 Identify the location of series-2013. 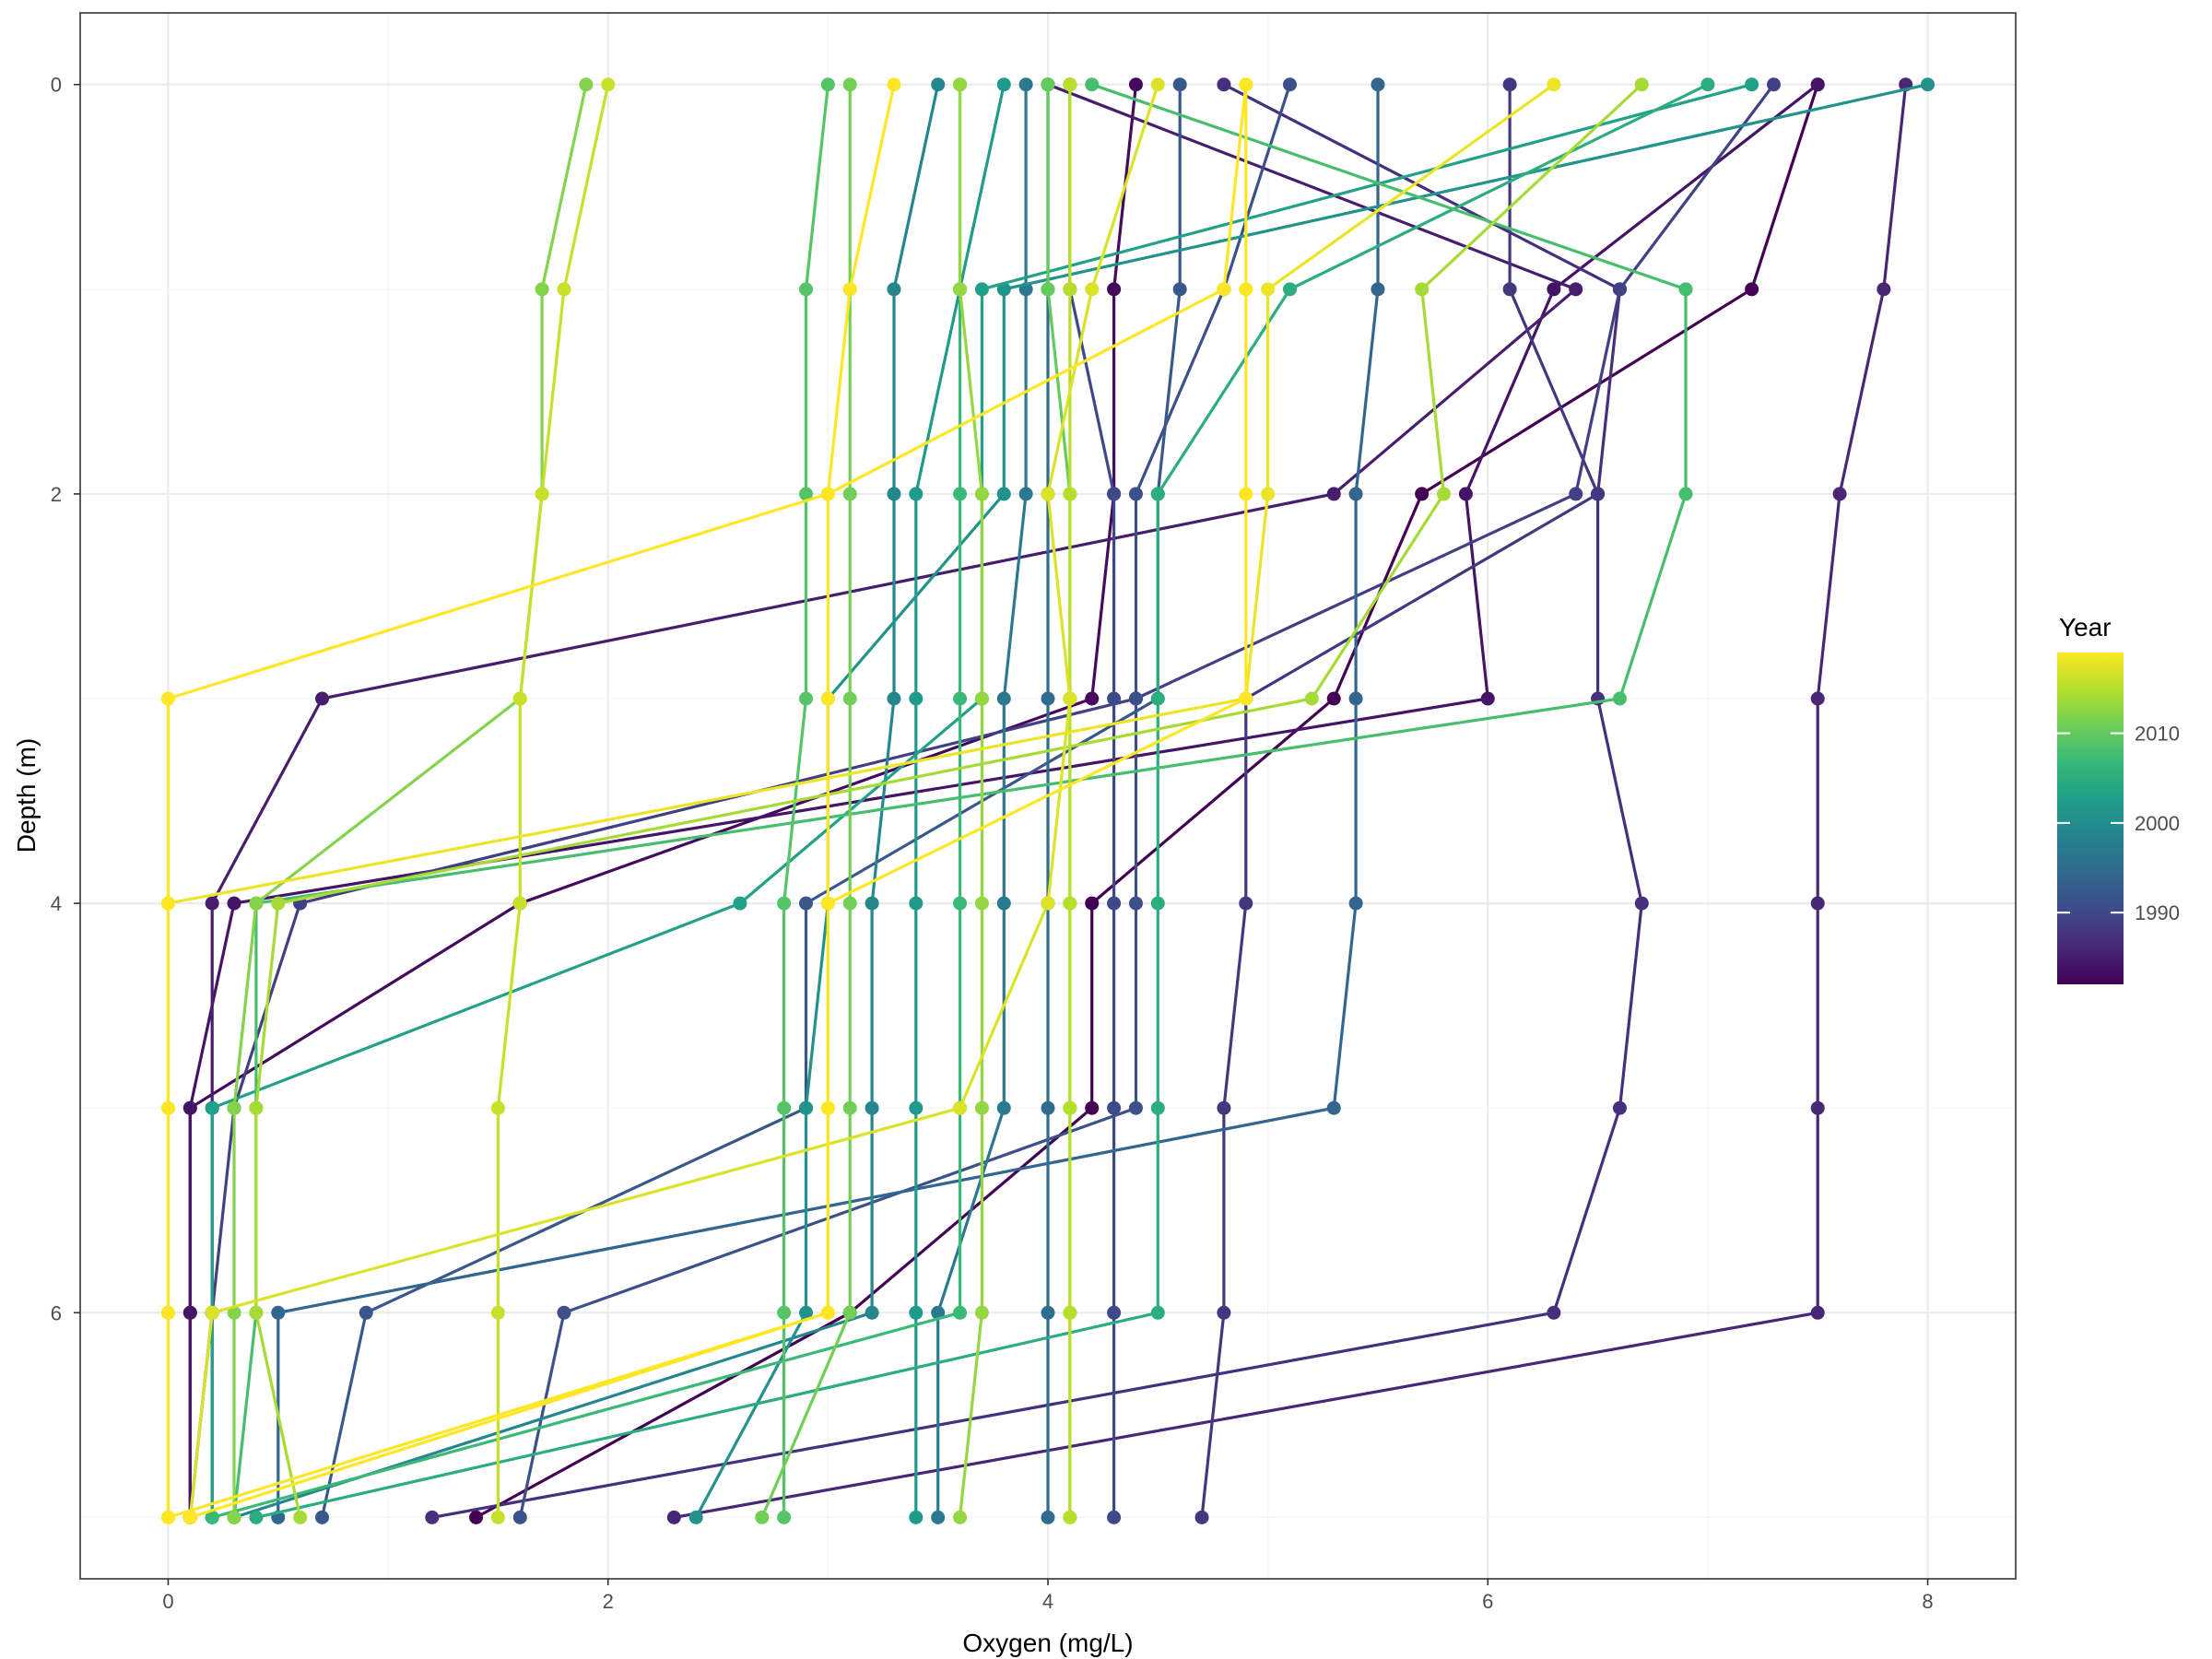
(971, 800).